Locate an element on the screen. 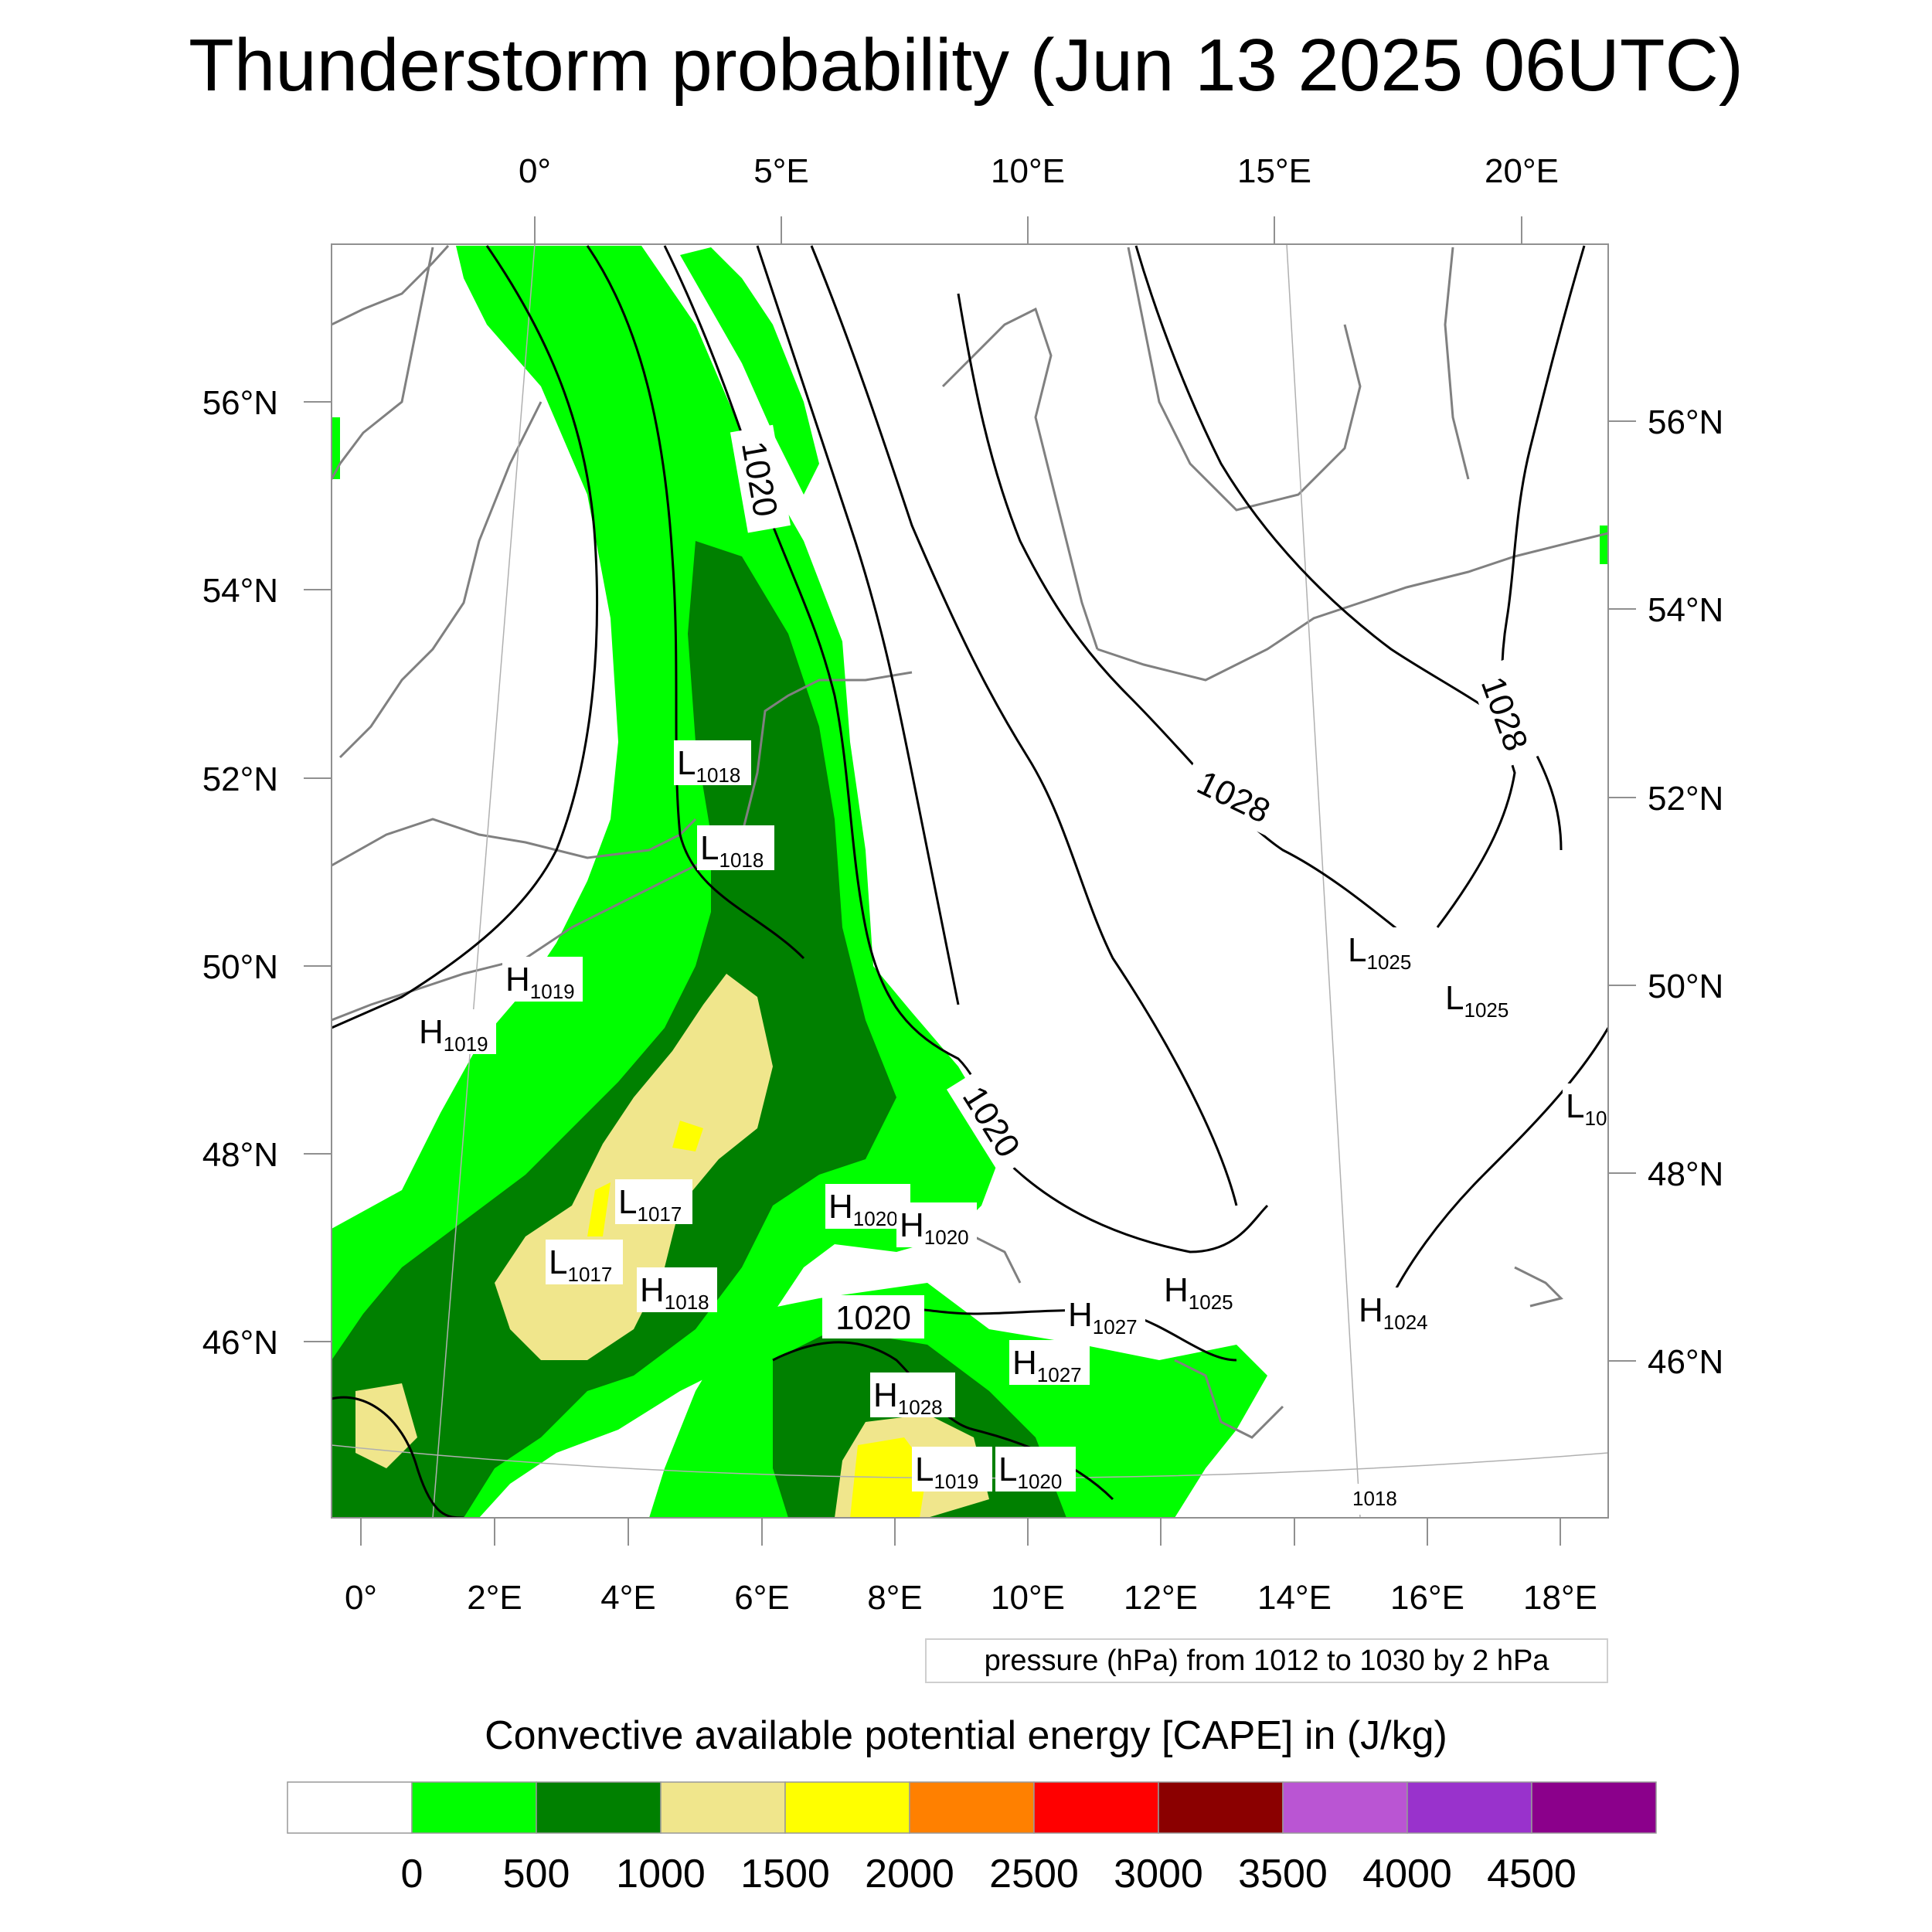 Image resolution: width=1932 pixels, height=1932 pixels. colorbar-label: 4000 is located at coordinates (1407, 1874).